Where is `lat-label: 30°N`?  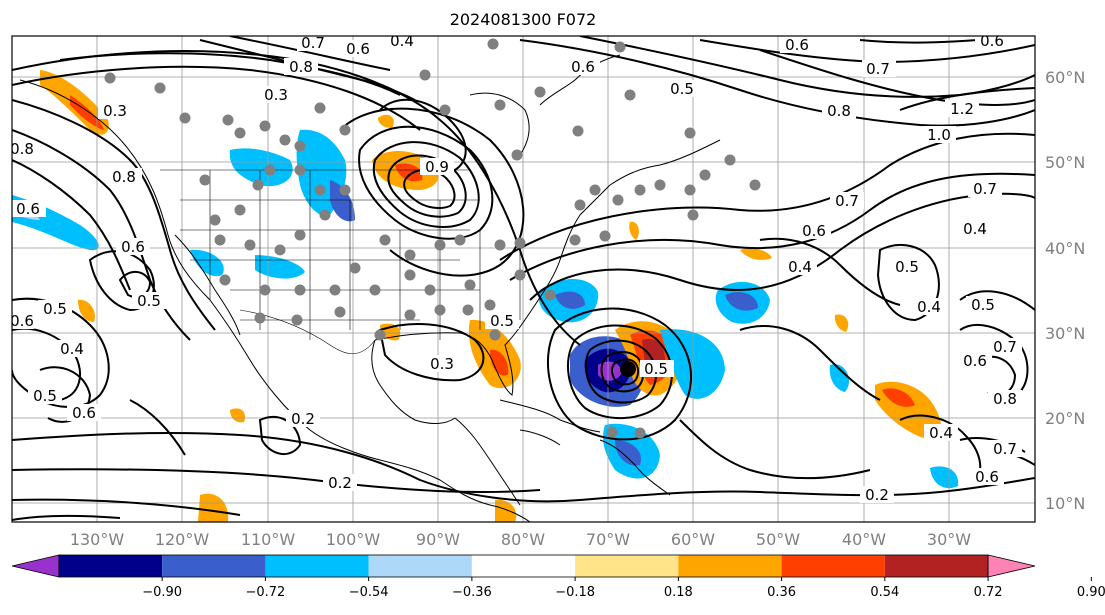 lat-label: 30°N is located at coordinates (1065, 333).